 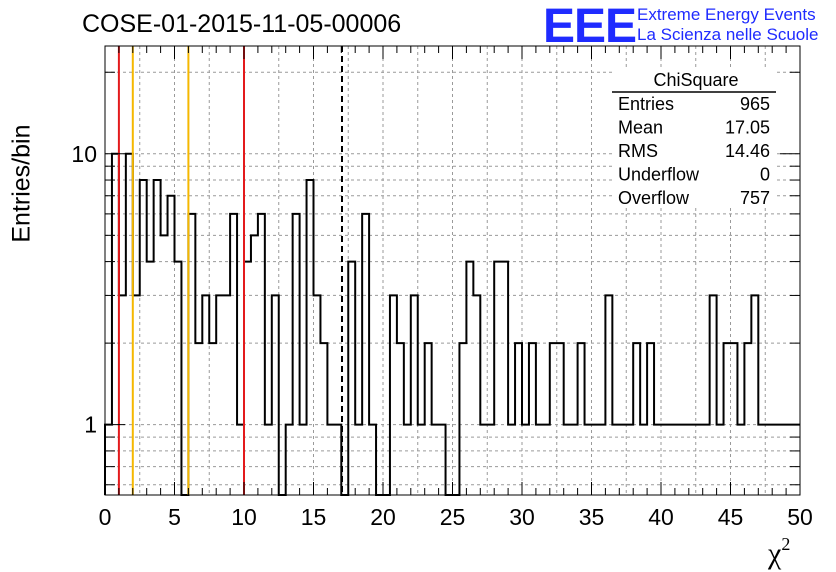 What do you see at coordinates (654, 198) in the screenshot?
I see `stats-label: Overflow` at bounding box center [654, 198].